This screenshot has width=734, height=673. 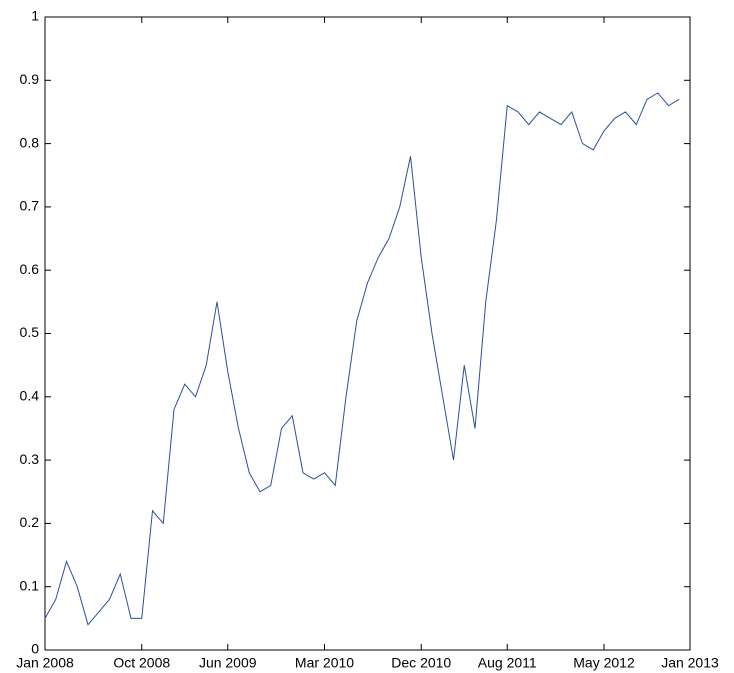 What do you see at coordinates (30, 459) in the screenshot?
I see `y-tick-label: 0.3` at bounding box center [30, 459].